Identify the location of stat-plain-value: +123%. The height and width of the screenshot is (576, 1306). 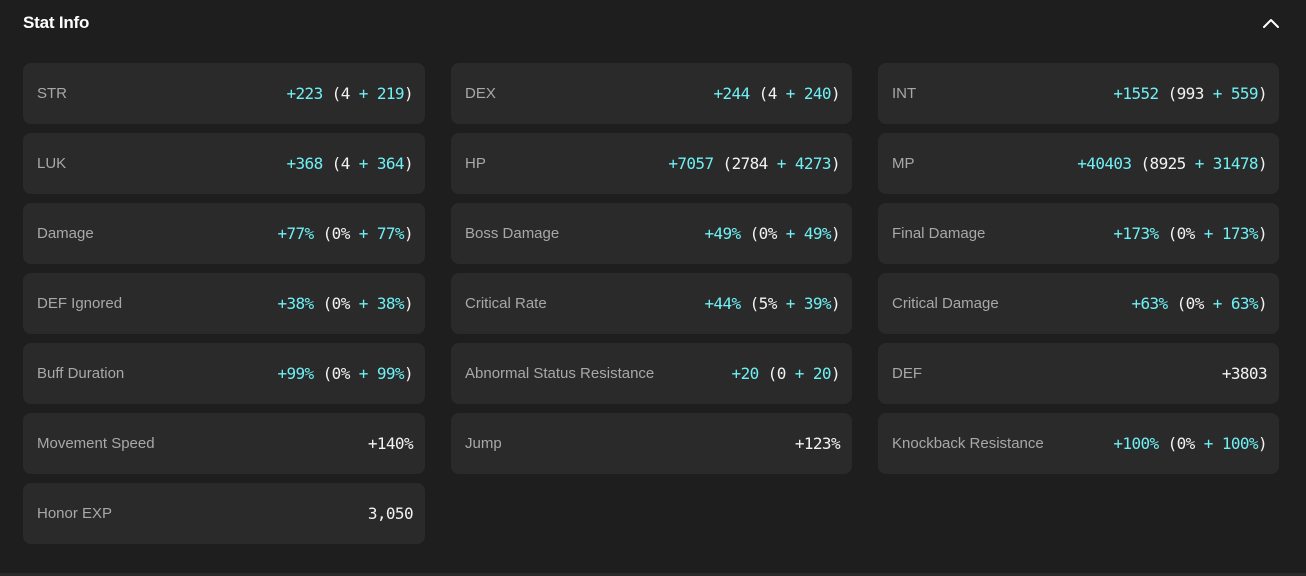
(817, 443).